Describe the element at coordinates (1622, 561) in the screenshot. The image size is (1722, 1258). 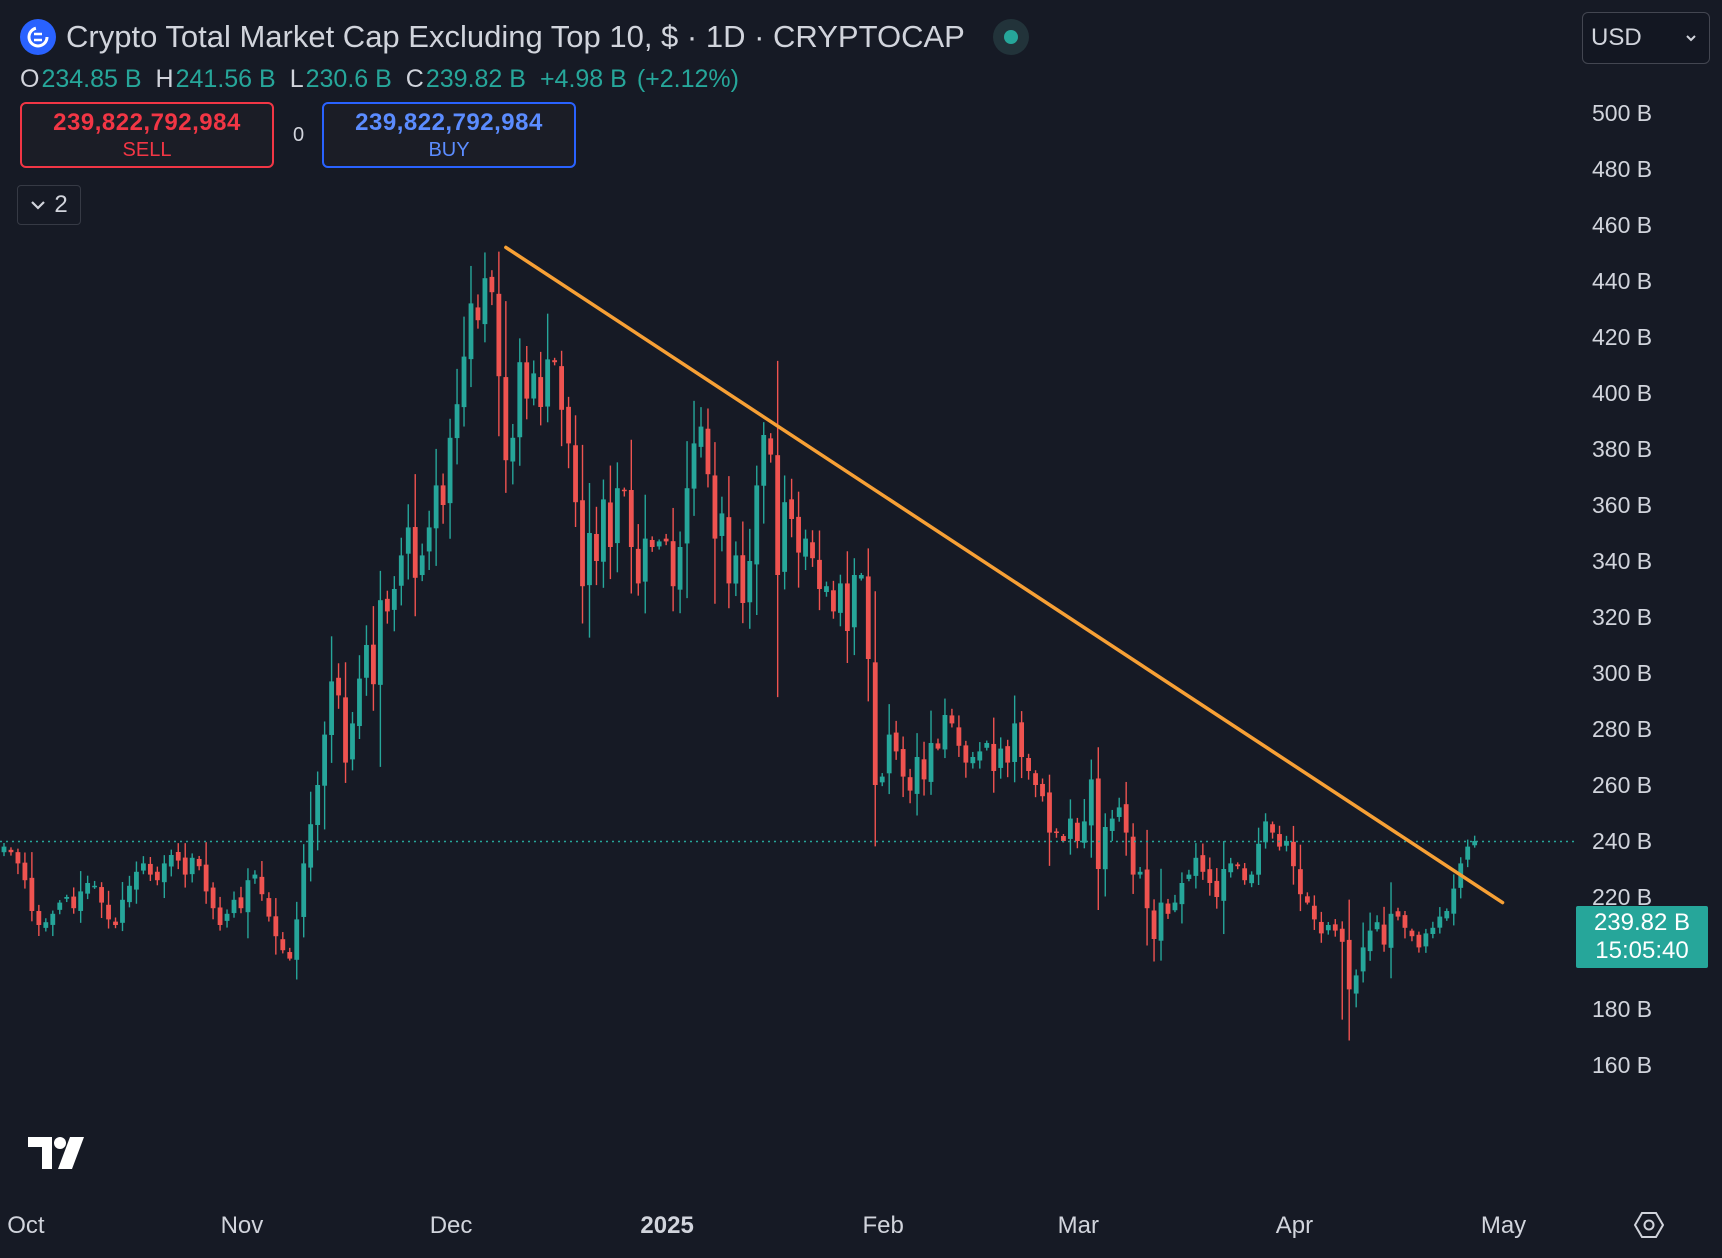
I see `y-tick-label: 340 B` at that location.